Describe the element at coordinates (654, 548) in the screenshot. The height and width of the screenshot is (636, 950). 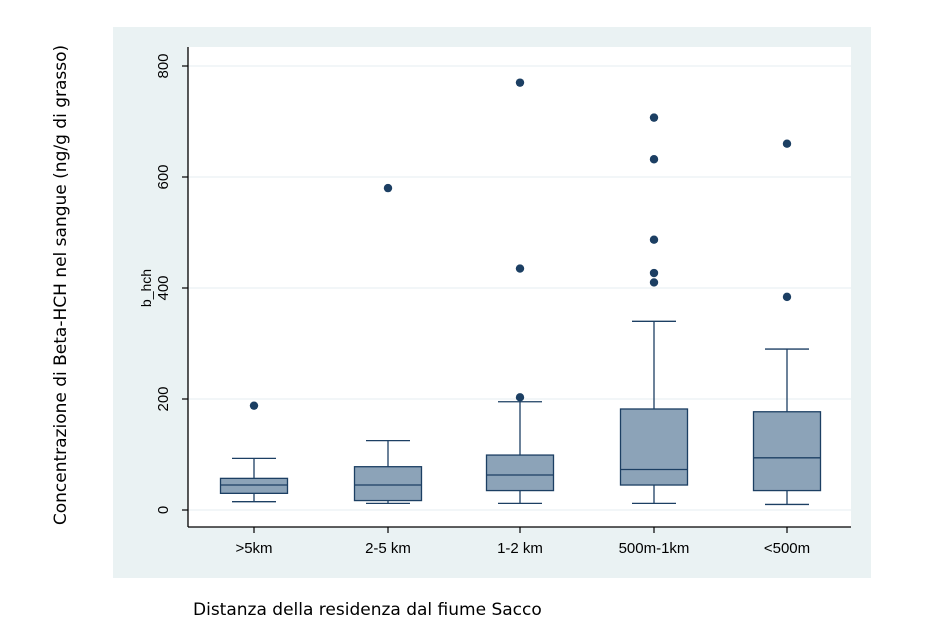
I see `x-tick-label: 500m-1km` at that location.